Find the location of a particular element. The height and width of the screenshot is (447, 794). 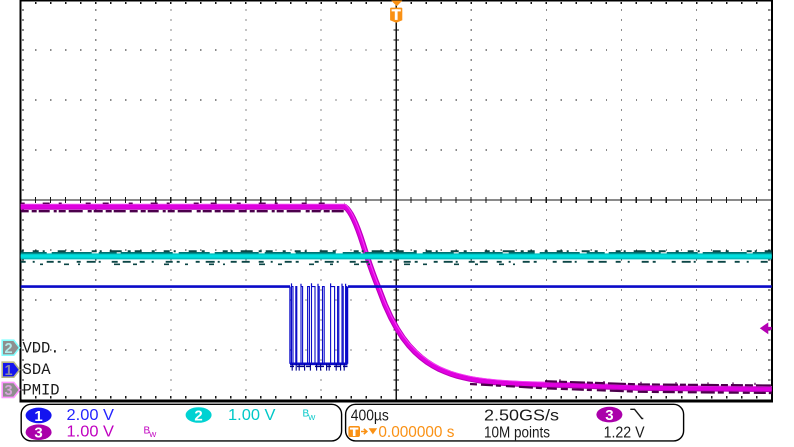

svg-text: VDD. is located at coordinates (41, 349).